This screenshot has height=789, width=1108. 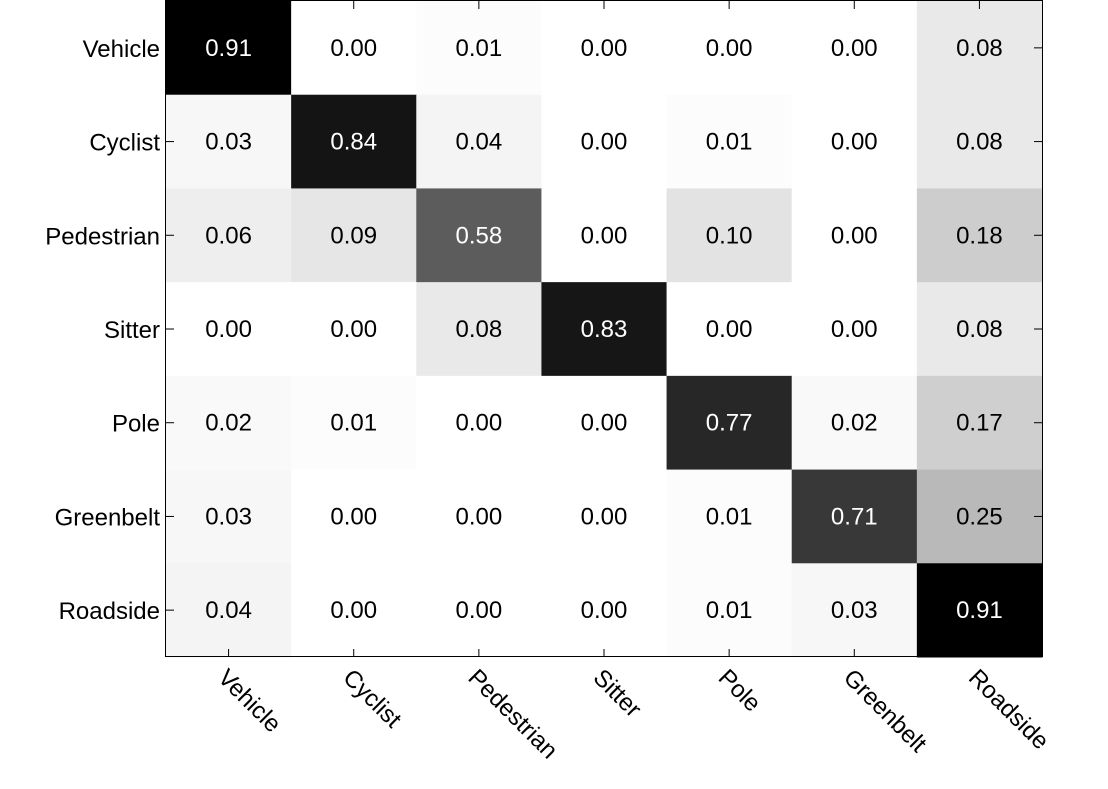 I want to click on cell-sitter-vehicle, so click(x=229, y=329).